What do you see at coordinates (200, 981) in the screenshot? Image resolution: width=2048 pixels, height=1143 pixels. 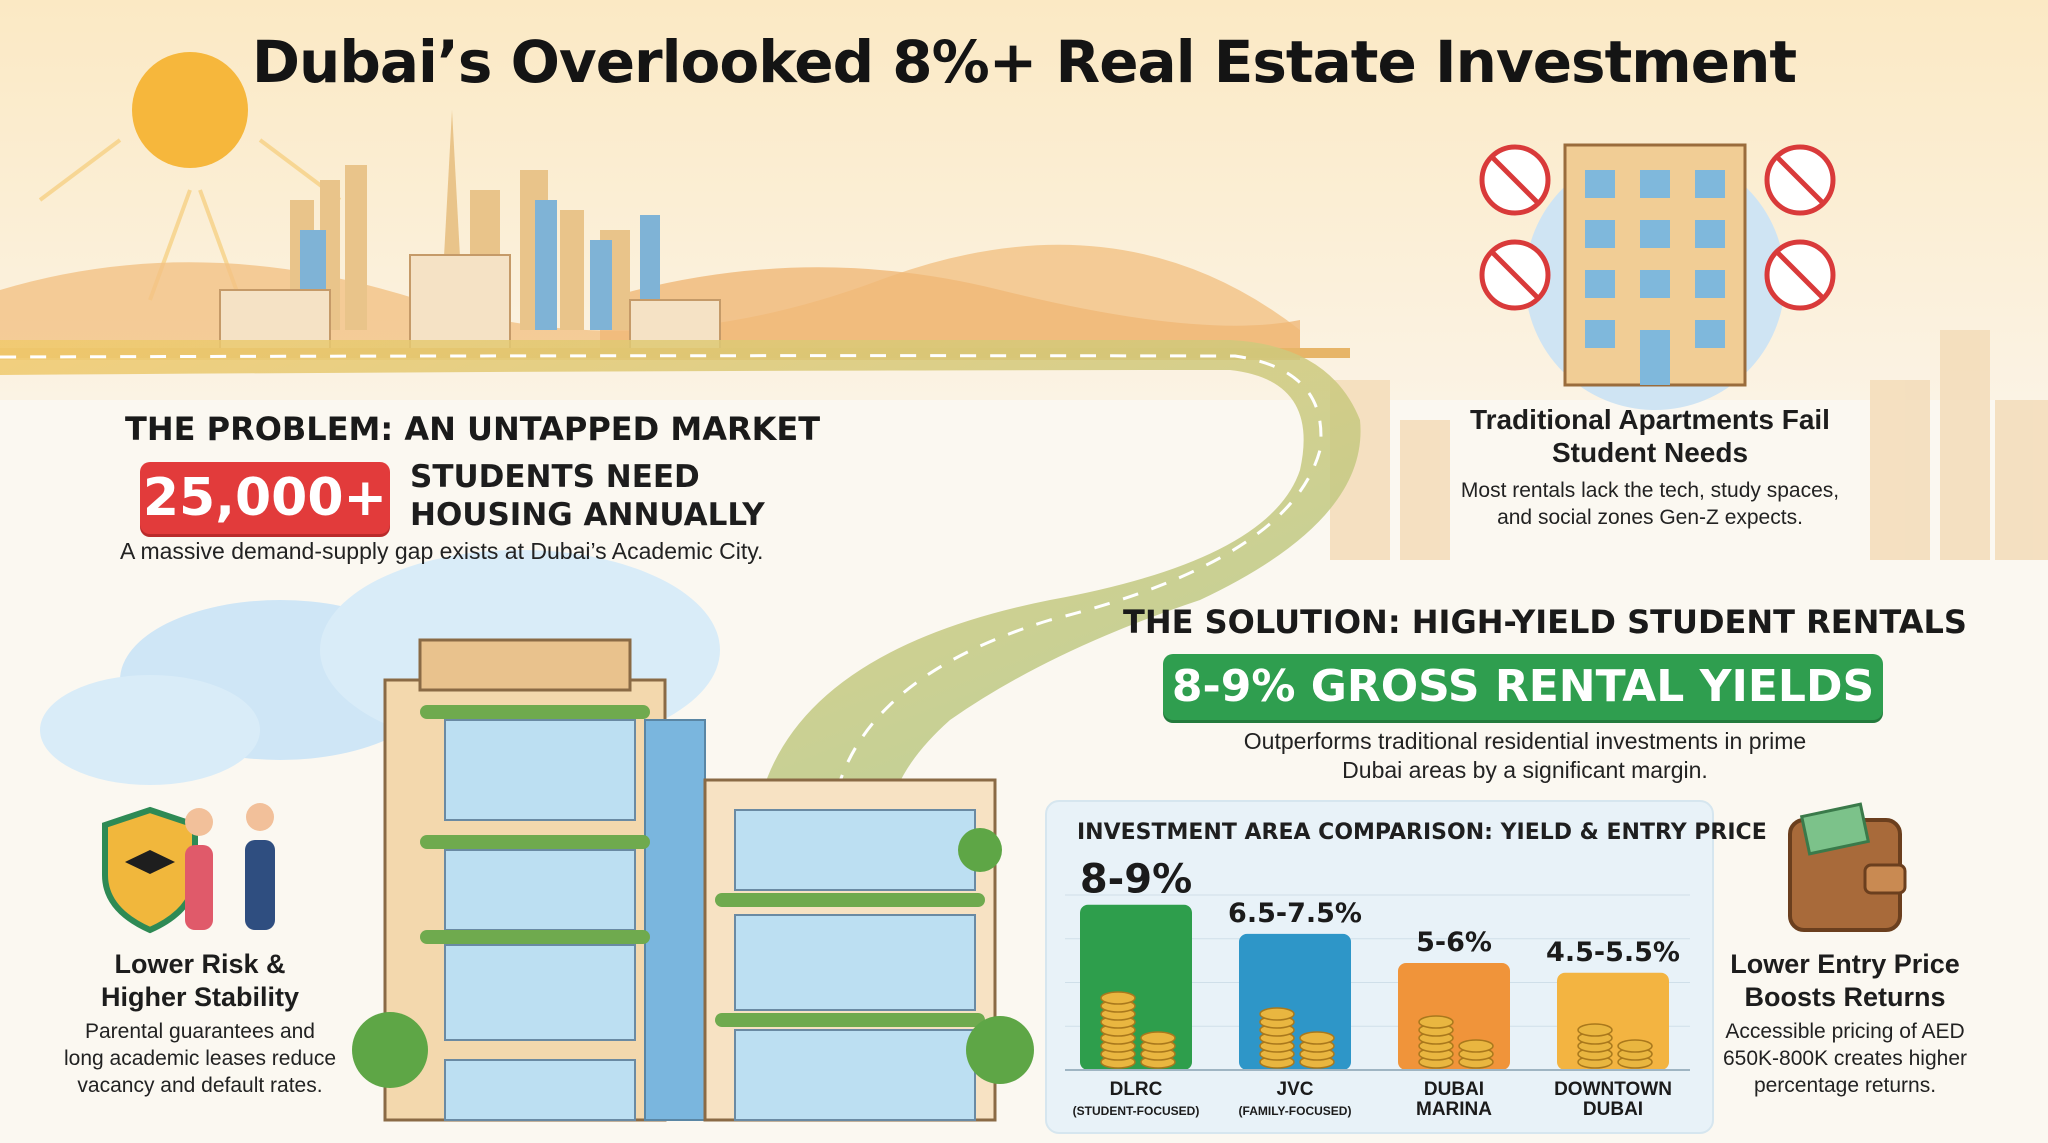 I see `risk-heading: Lower Risk & Higher Stability` at bounding box center [200, 981].